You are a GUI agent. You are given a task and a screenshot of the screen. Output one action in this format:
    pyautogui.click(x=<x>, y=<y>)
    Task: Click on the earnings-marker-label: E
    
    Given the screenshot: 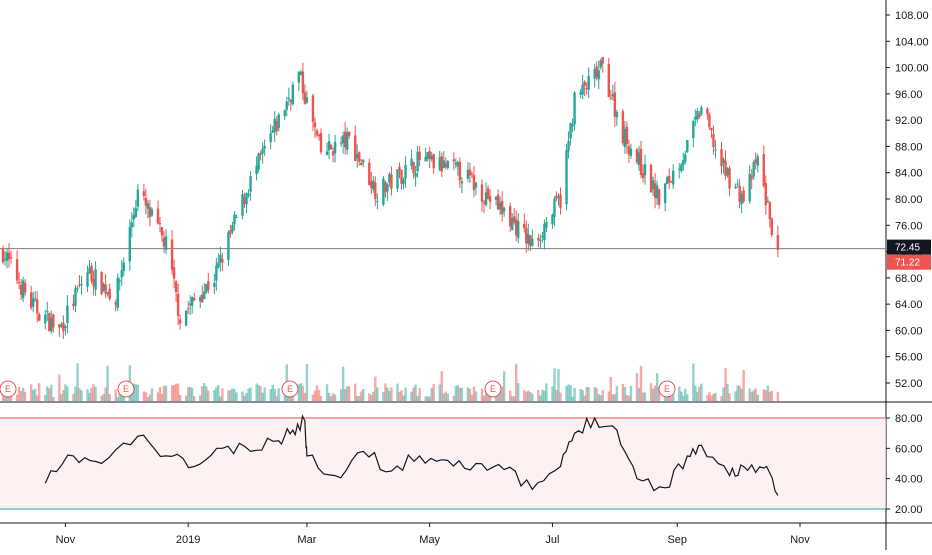 What is the action you would take?
    pyautogui.click(x=290, y=389)
    